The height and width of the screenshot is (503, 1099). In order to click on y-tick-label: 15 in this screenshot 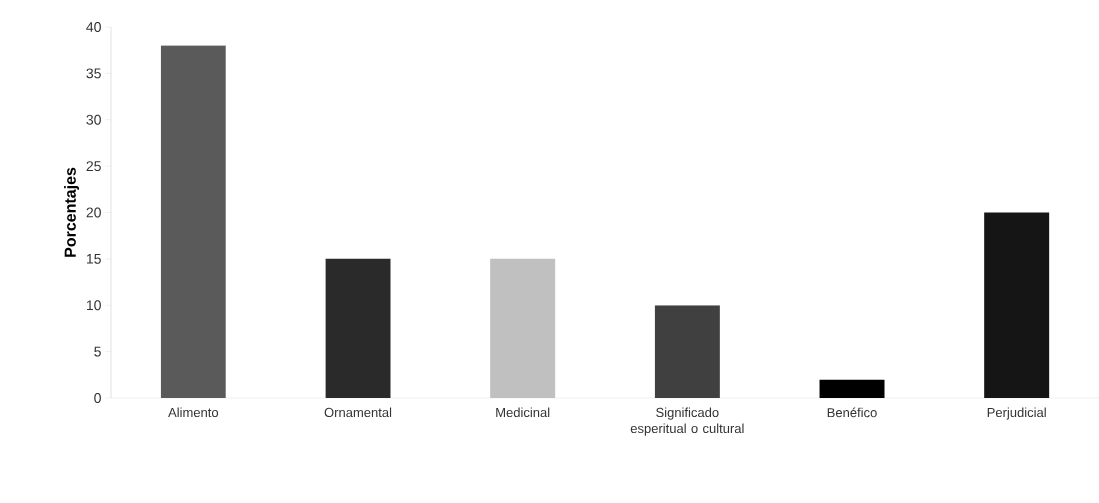, I will do `click(93, 258)`.